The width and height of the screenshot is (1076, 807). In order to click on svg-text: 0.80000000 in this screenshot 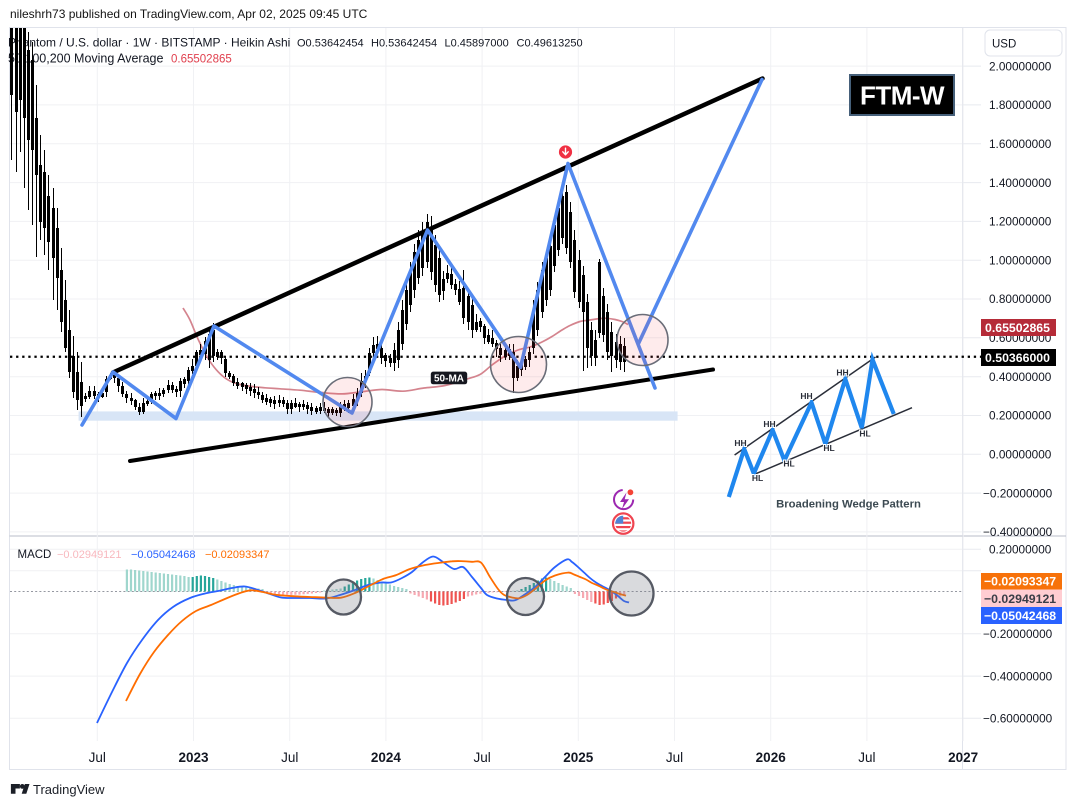, I will do `click(1020, 299)`.